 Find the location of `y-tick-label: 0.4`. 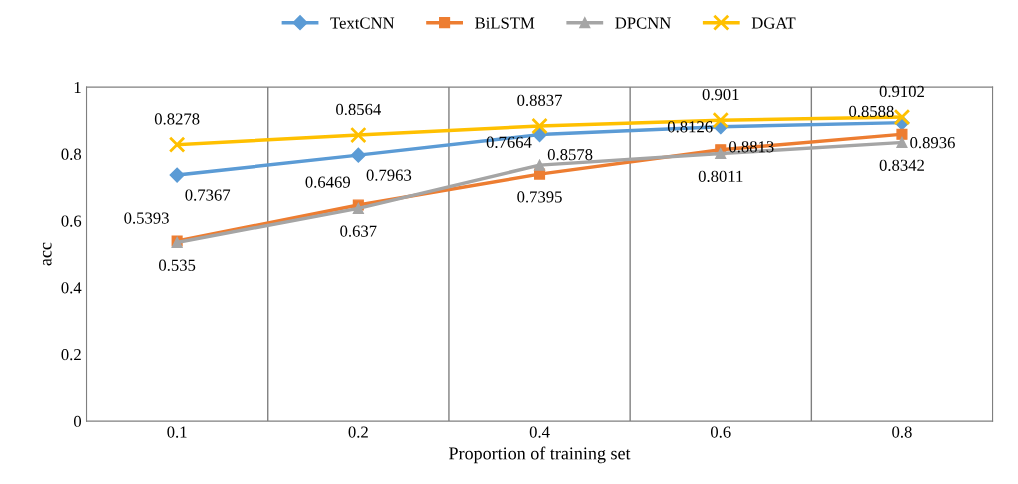

y-tick-label: 0.4 is located at coordinates (71, 288).